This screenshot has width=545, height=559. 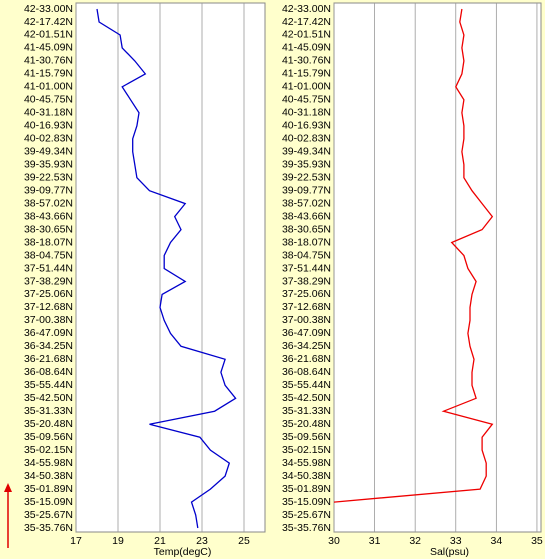 What do you see at coordinates (375, 541) in the screenshot?
I see `x-tick-label: 31` at bounding box center [375, 541].